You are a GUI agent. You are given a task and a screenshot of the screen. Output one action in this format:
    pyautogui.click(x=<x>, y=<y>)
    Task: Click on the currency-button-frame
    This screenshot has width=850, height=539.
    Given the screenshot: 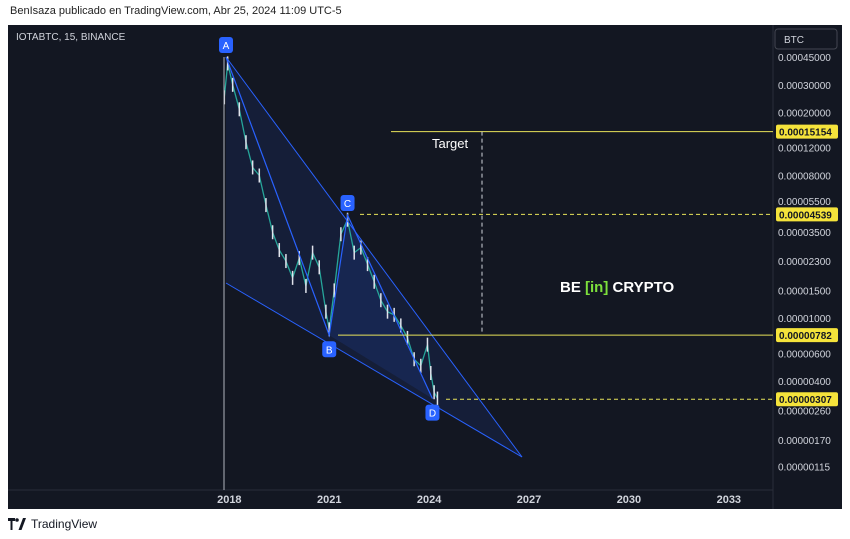 What is the action you would take?
    pyautogui.click(x=806, y=39)
    